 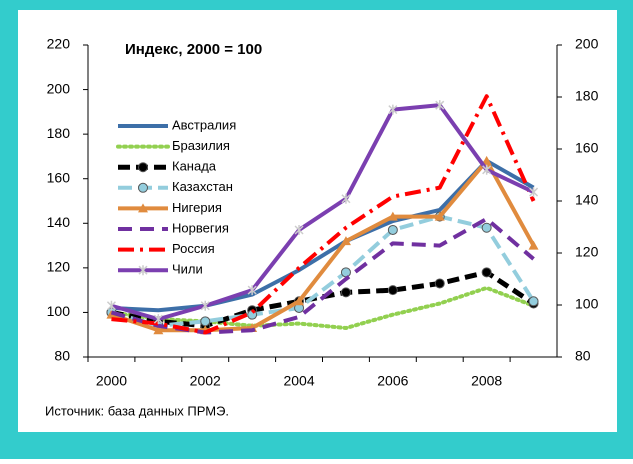 What do you see at coordinates (59, 177) in the screenshot?
I see `y-tick-label: 160` at bounding box center [59, 177].